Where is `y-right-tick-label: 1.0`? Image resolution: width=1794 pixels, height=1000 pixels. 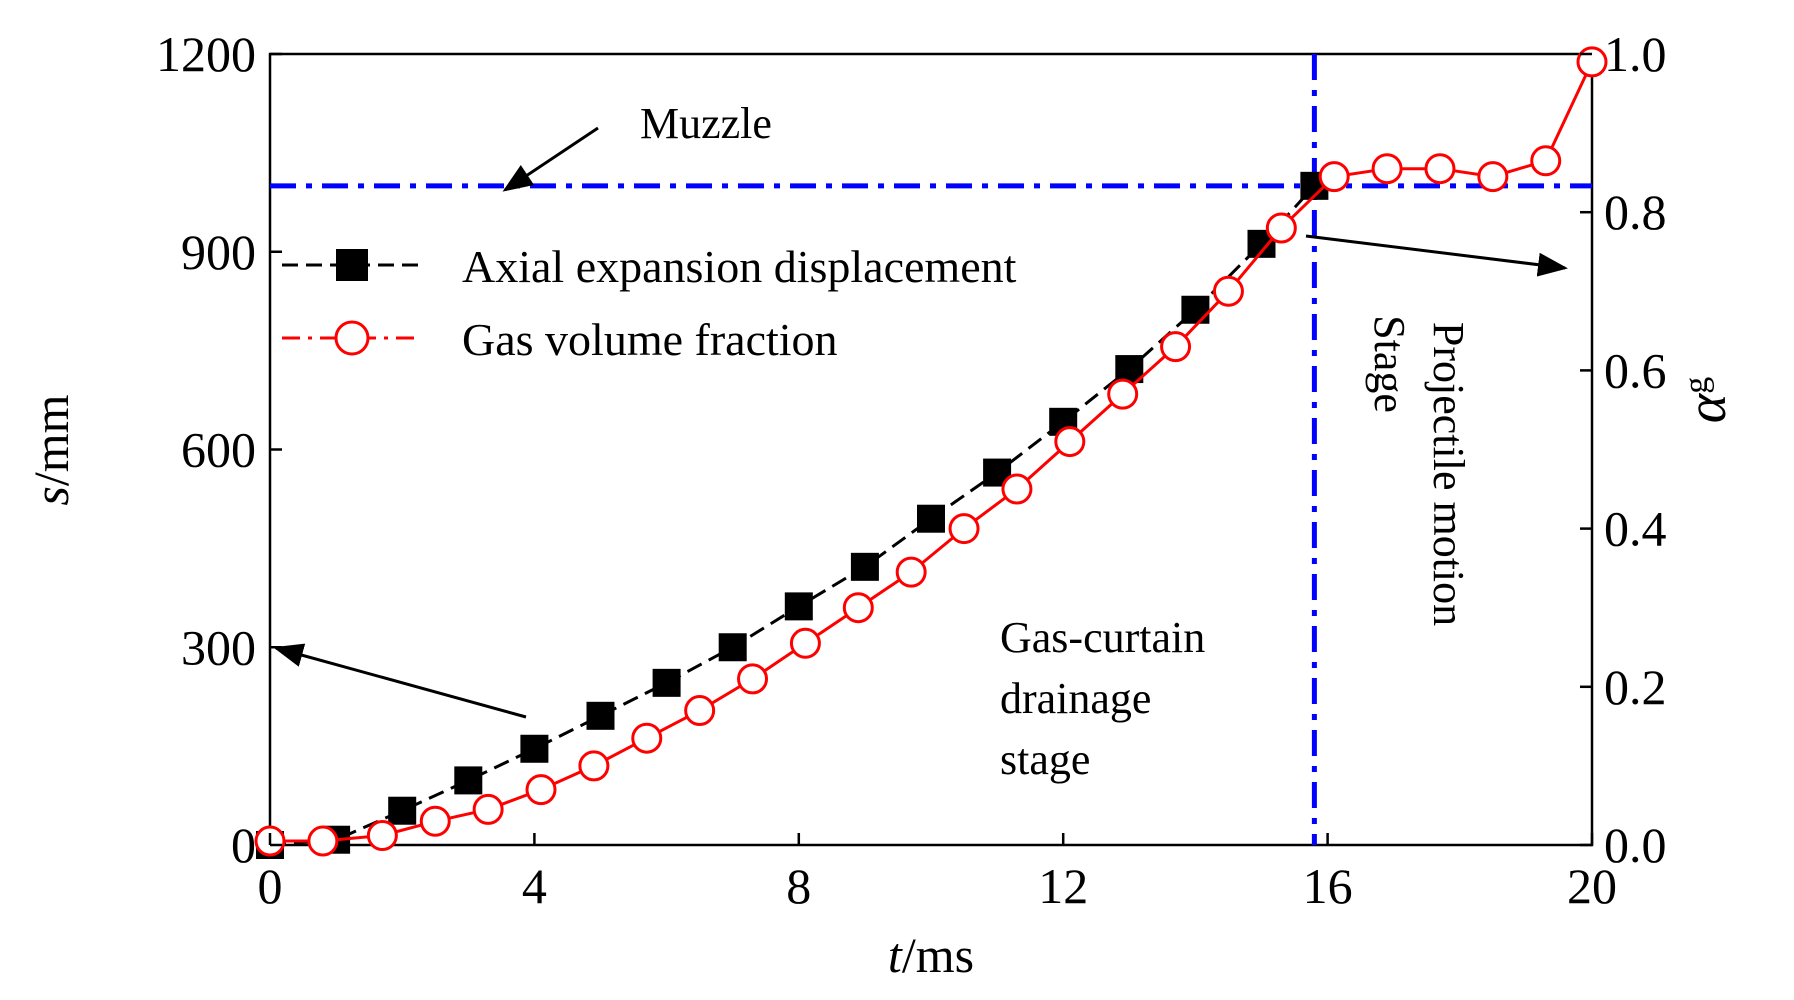 y-right-tick-label: 1.0 is located at coordinates (1635, 54).